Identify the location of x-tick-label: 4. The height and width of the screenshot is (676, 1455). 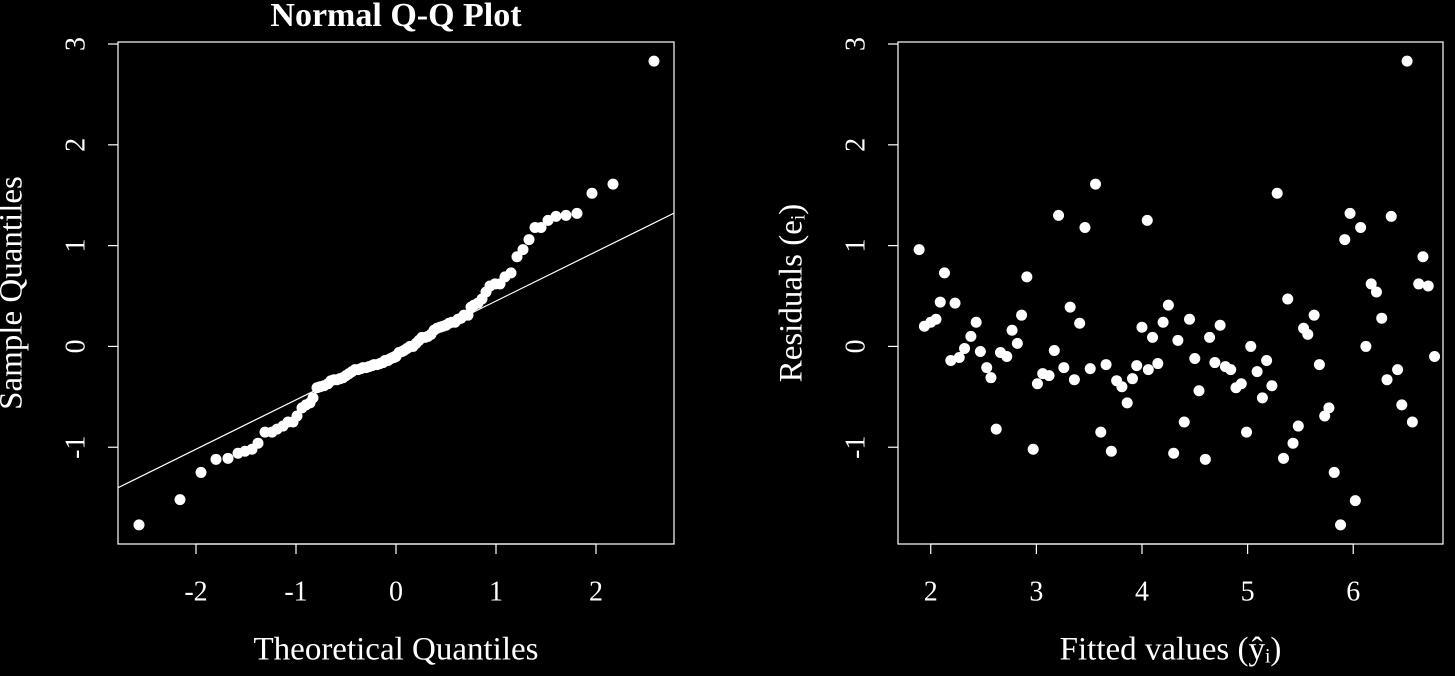
(1142, 591).